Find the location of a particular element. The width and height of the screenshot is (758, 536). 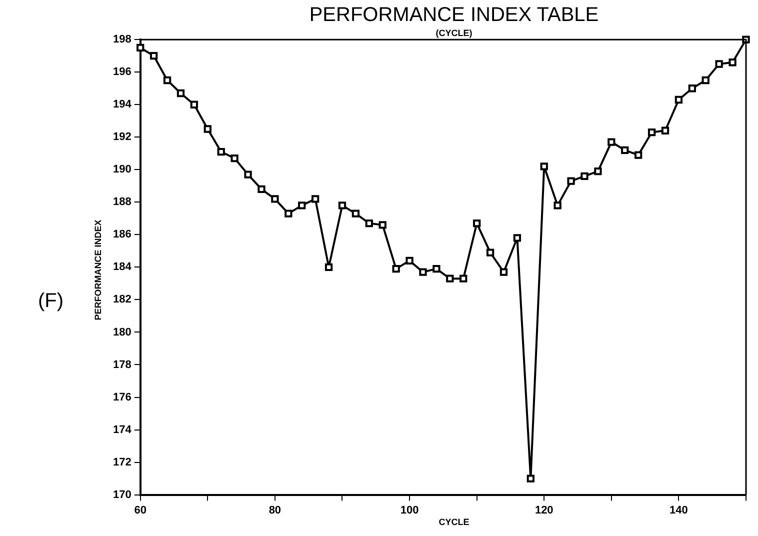

y-tick-label: 188 is located at coordinates (122, 202).